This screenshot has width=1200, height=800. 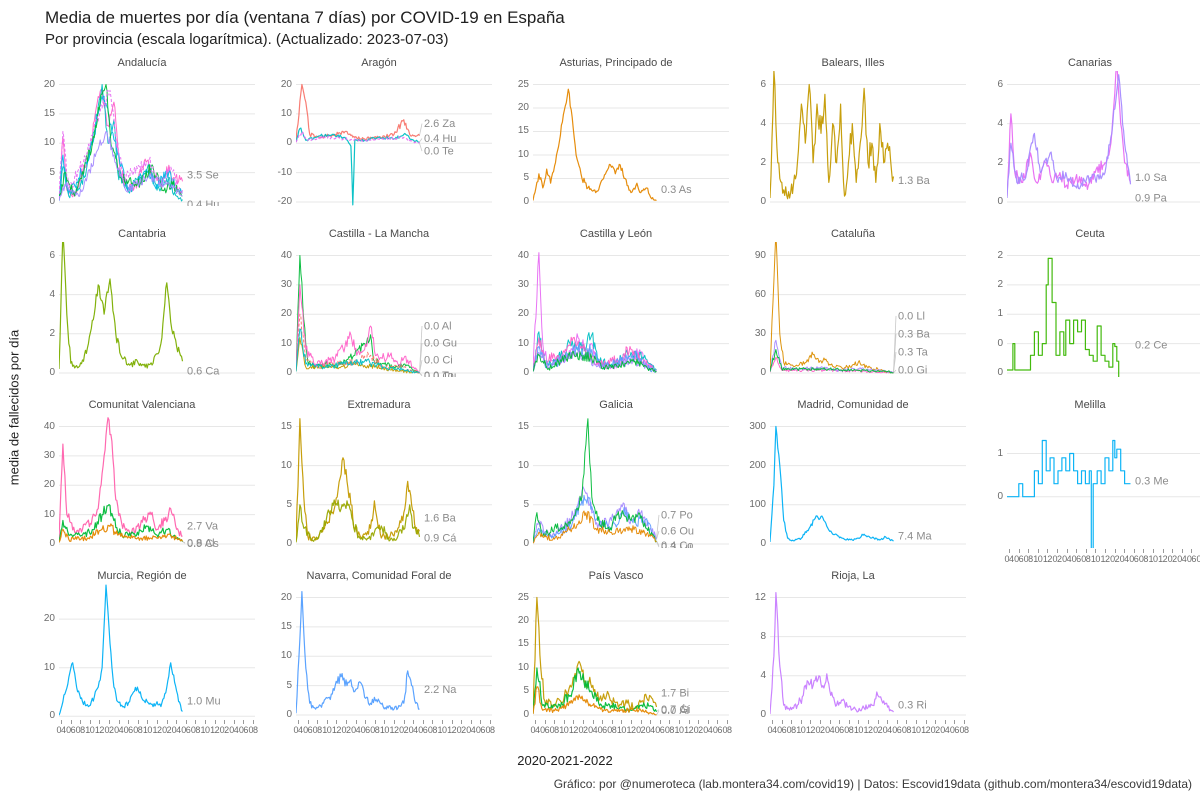 What do you see at coordinates (203, 175) in the screenshot?
I see `series-value-label: 3.5 Se` at bounding box center [203, 175].